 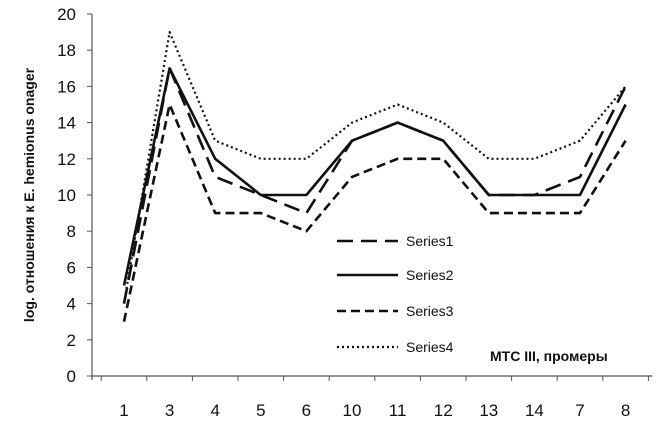 What do you see at coordinates (374, 398) in the screenshot?
I see `x-axis-ticks: 1 3 4 5 6 10 11 12 13 14 7 8` at bounding box center [374, 398].